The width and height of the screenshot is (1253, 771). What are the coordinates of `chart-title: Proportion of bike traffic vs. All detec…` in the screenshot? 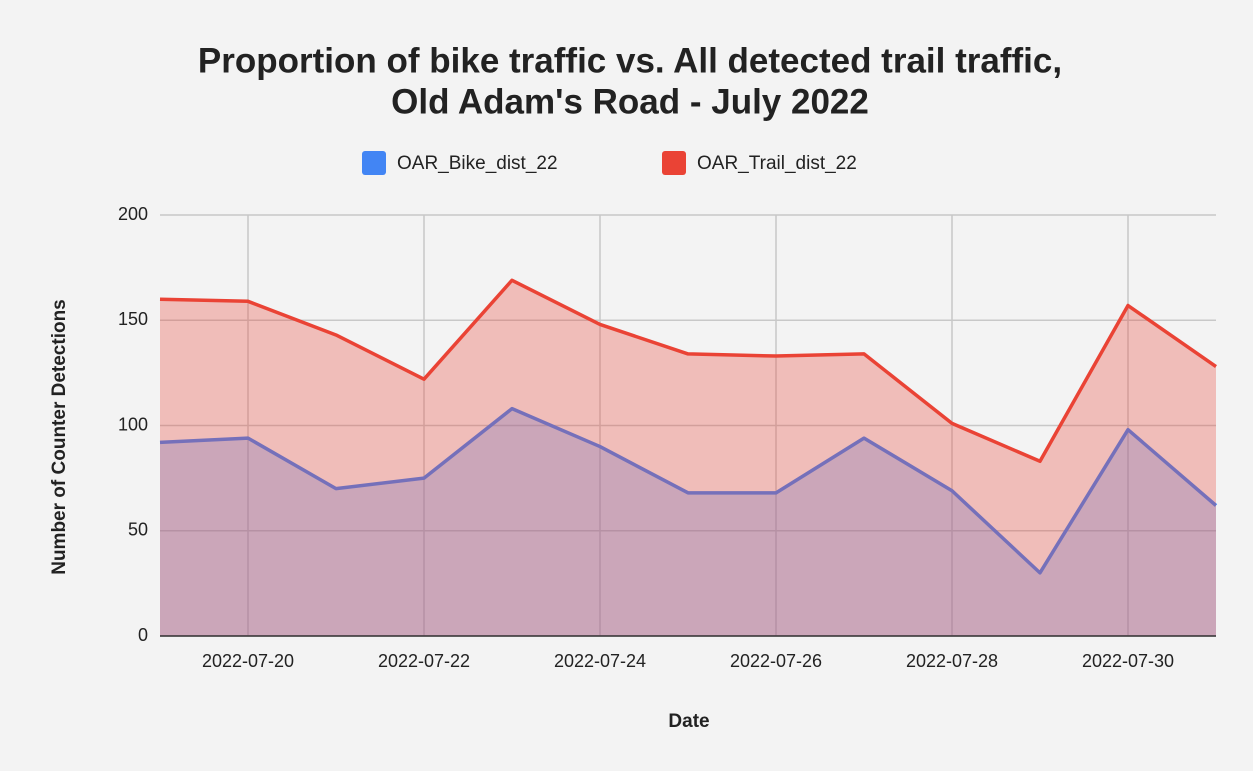 It's located at (630, 60).